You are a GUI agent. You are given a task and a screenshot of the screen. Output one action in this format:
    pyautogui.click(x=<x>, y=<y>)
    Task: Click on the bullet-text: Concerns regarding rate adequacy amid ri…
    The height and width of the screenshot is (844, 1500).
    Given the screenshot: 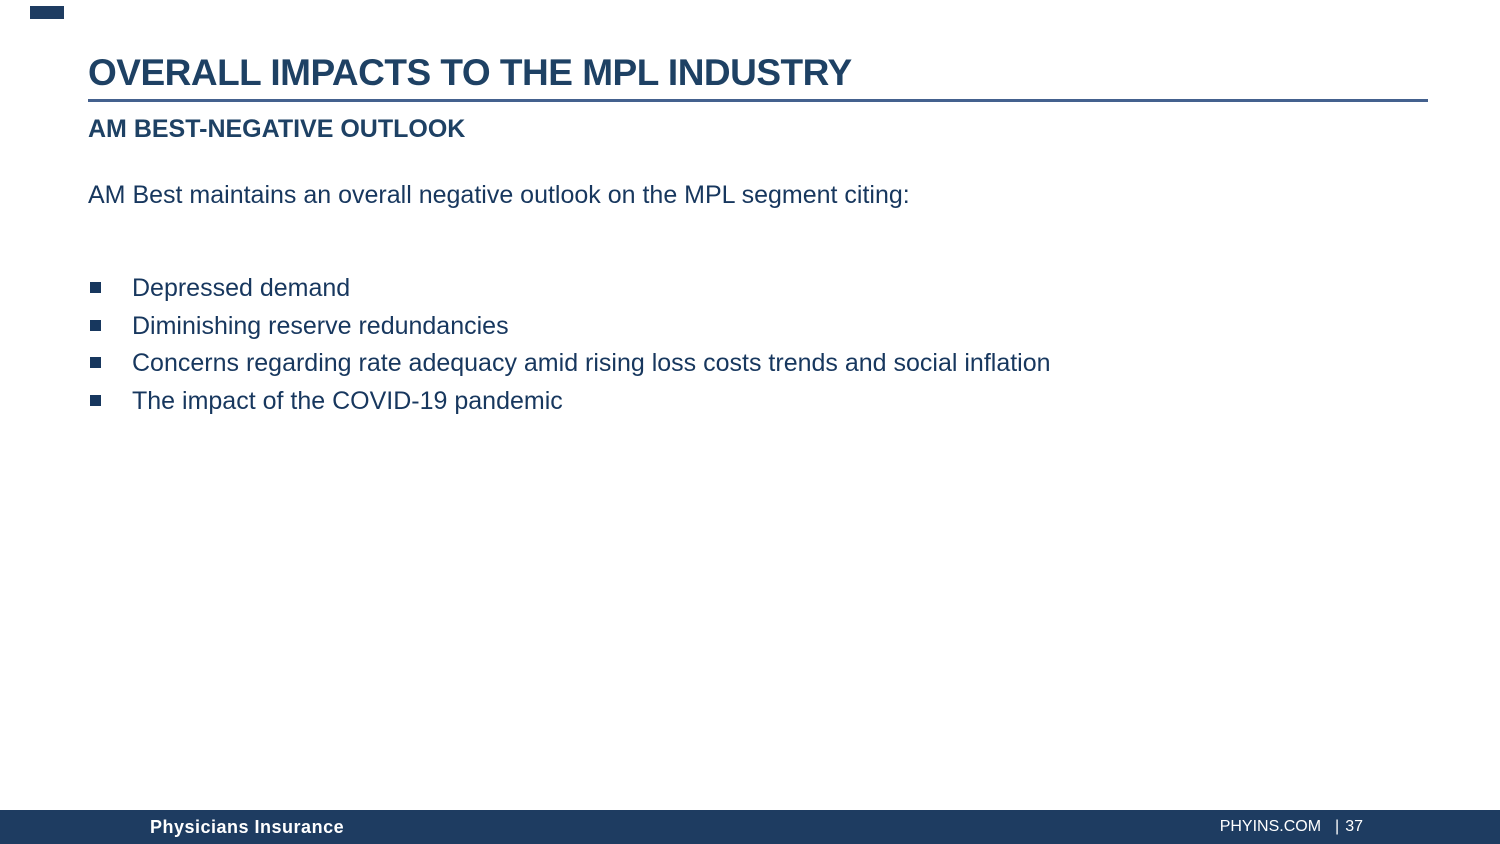 What is the action you would take?
    pyautogui.click(x=591, y=363)
    